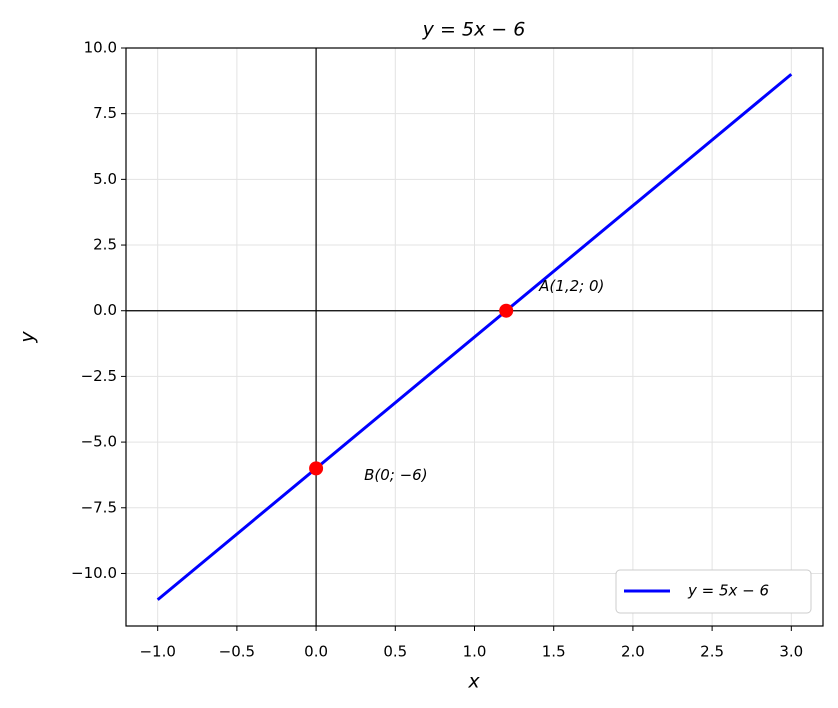 The image size is (838, 708). I want to click on y-tick-label: 5.0, so click(105, 179).